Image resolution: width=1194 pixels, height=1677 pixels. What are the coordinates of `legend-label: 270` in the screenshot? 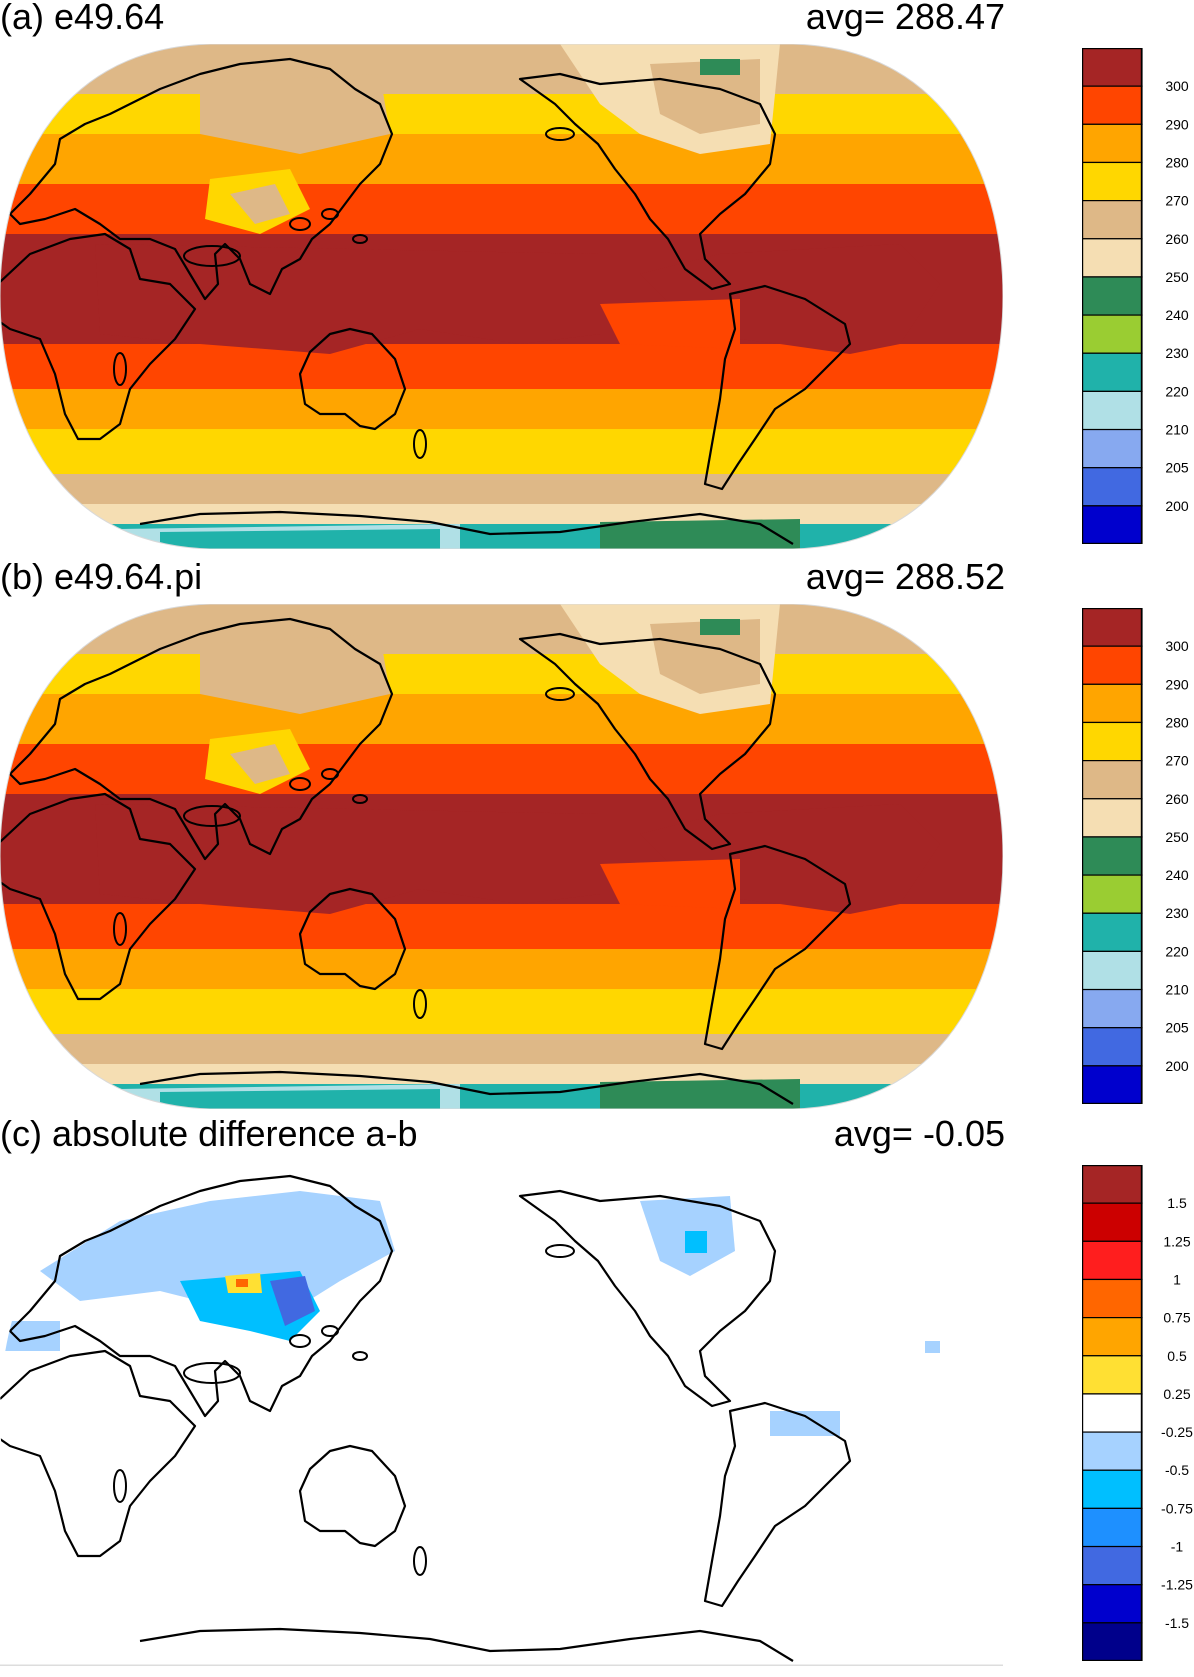 It's located at (1177, 201).